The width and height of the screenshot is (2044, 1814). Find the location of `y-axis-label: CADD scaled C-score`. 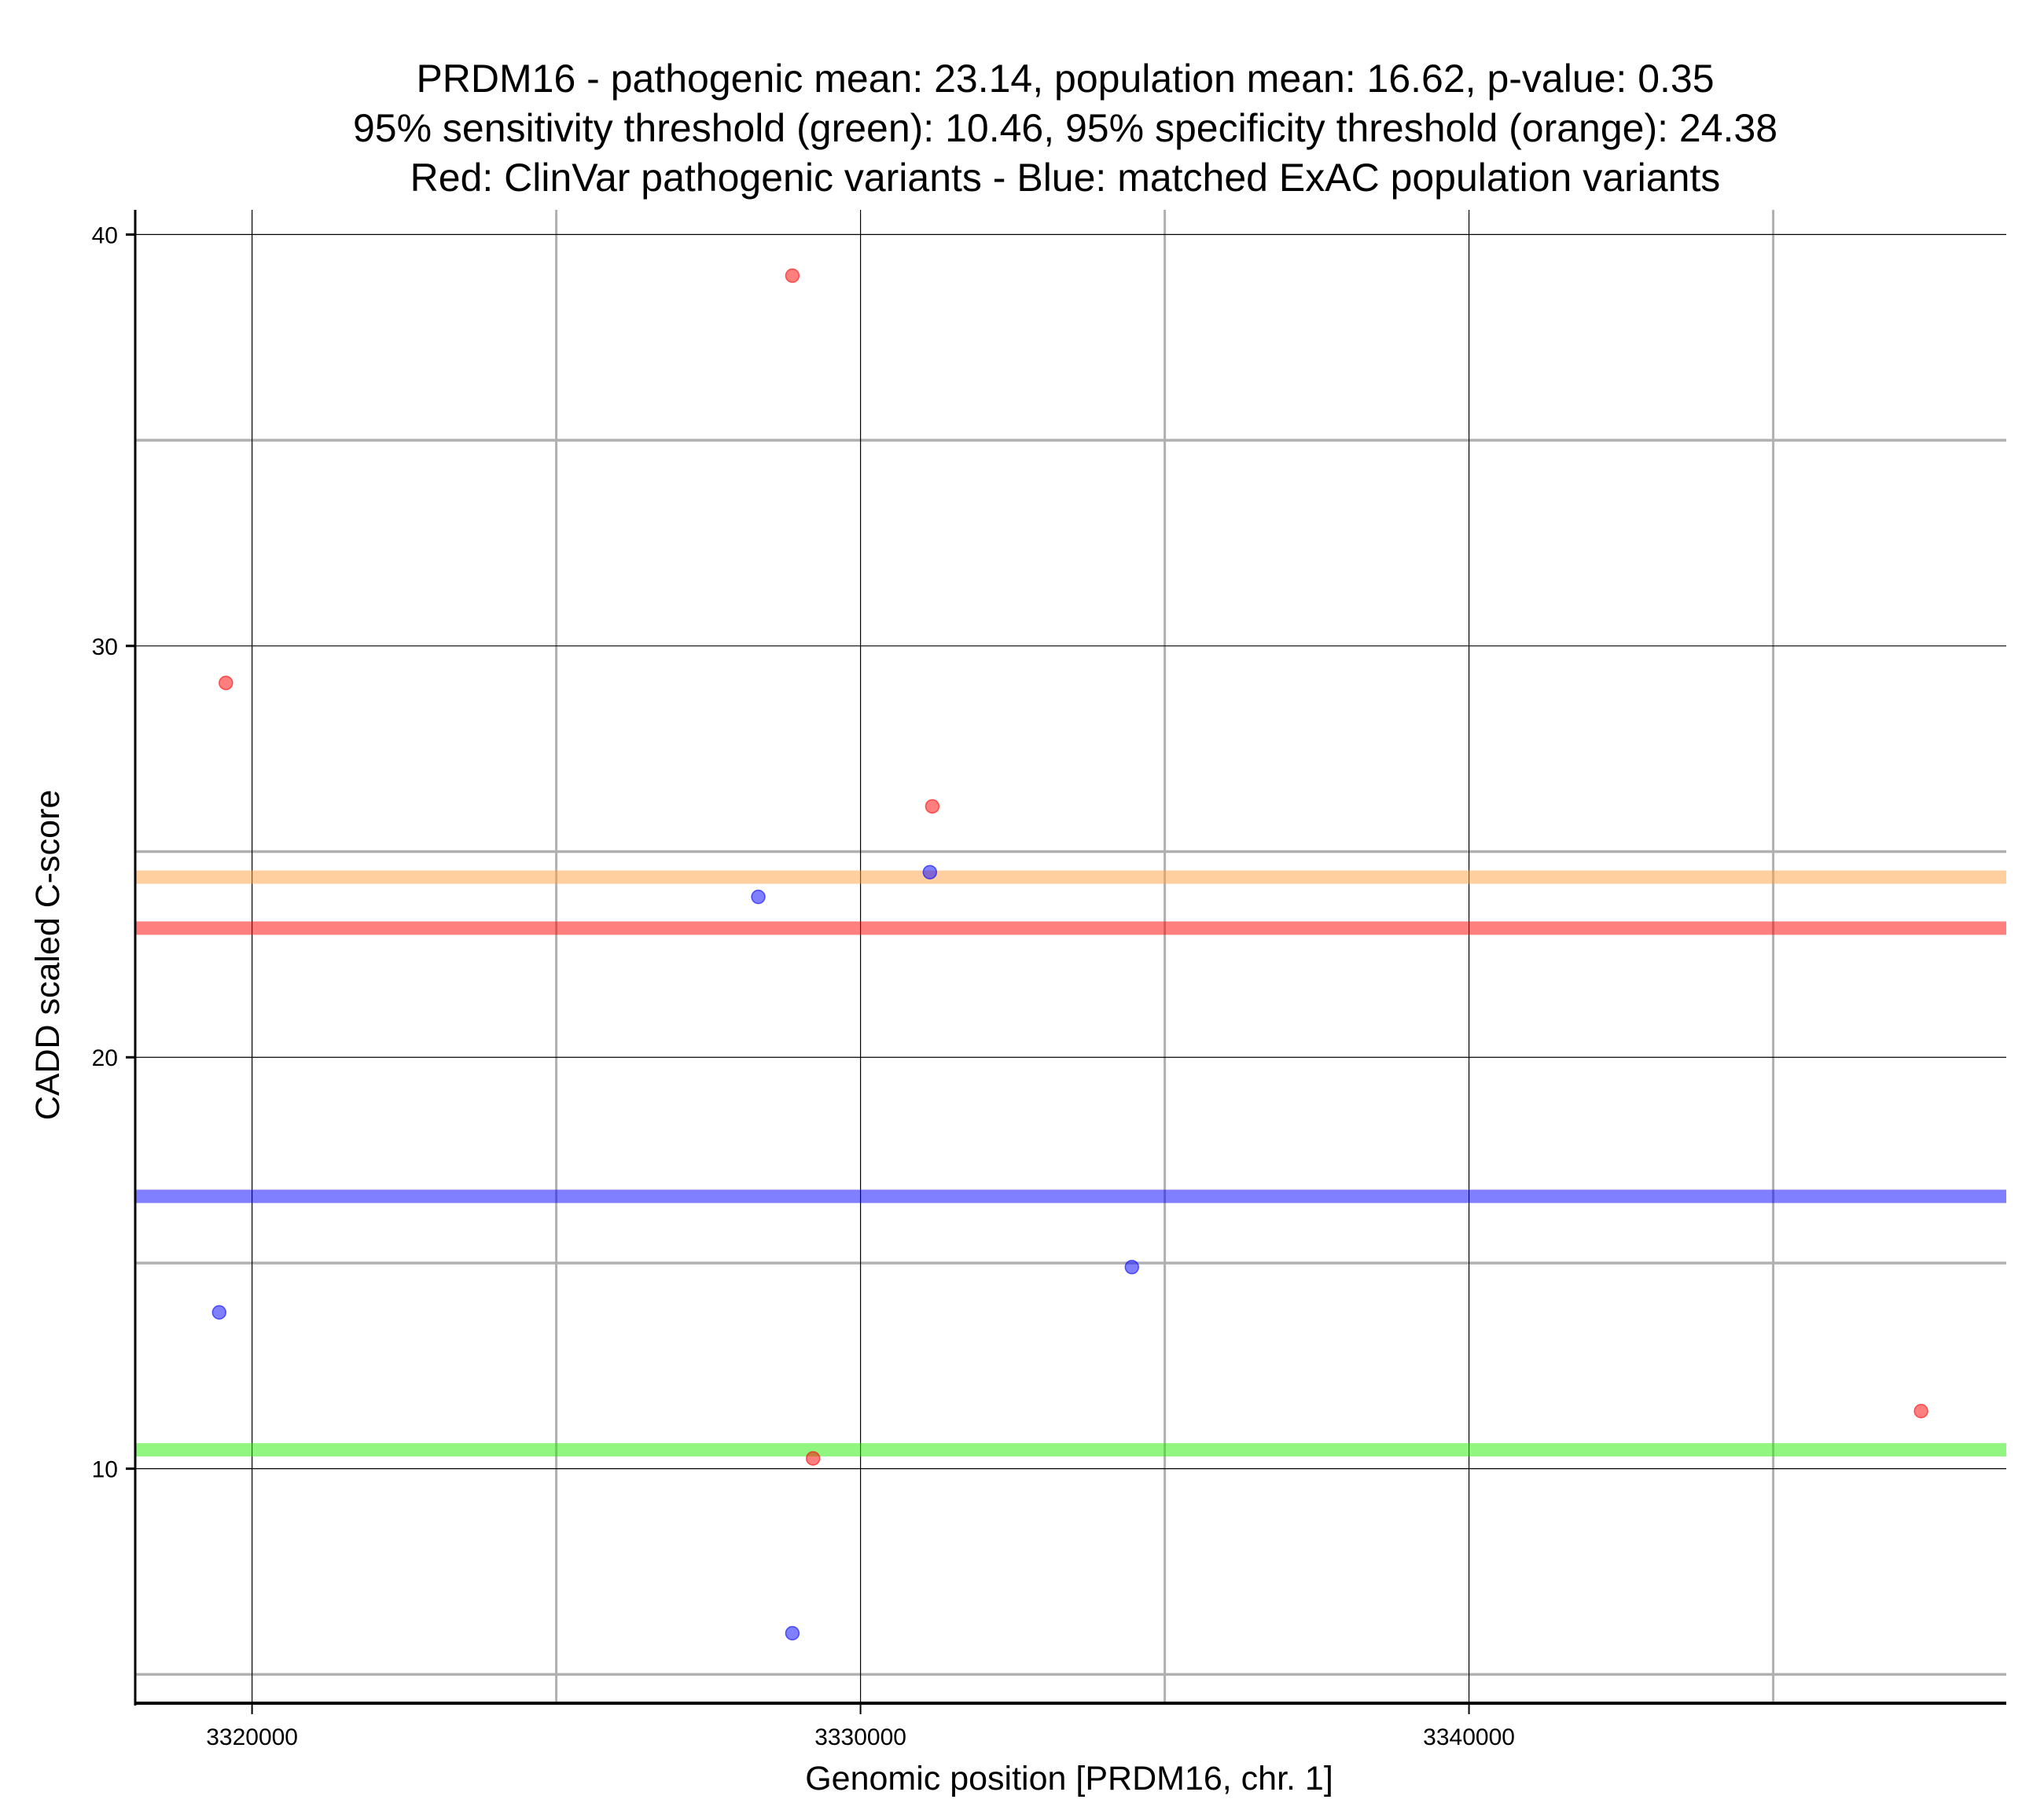

y-axis-label: CADD scaled C-score is located at coordinates (48, 956).